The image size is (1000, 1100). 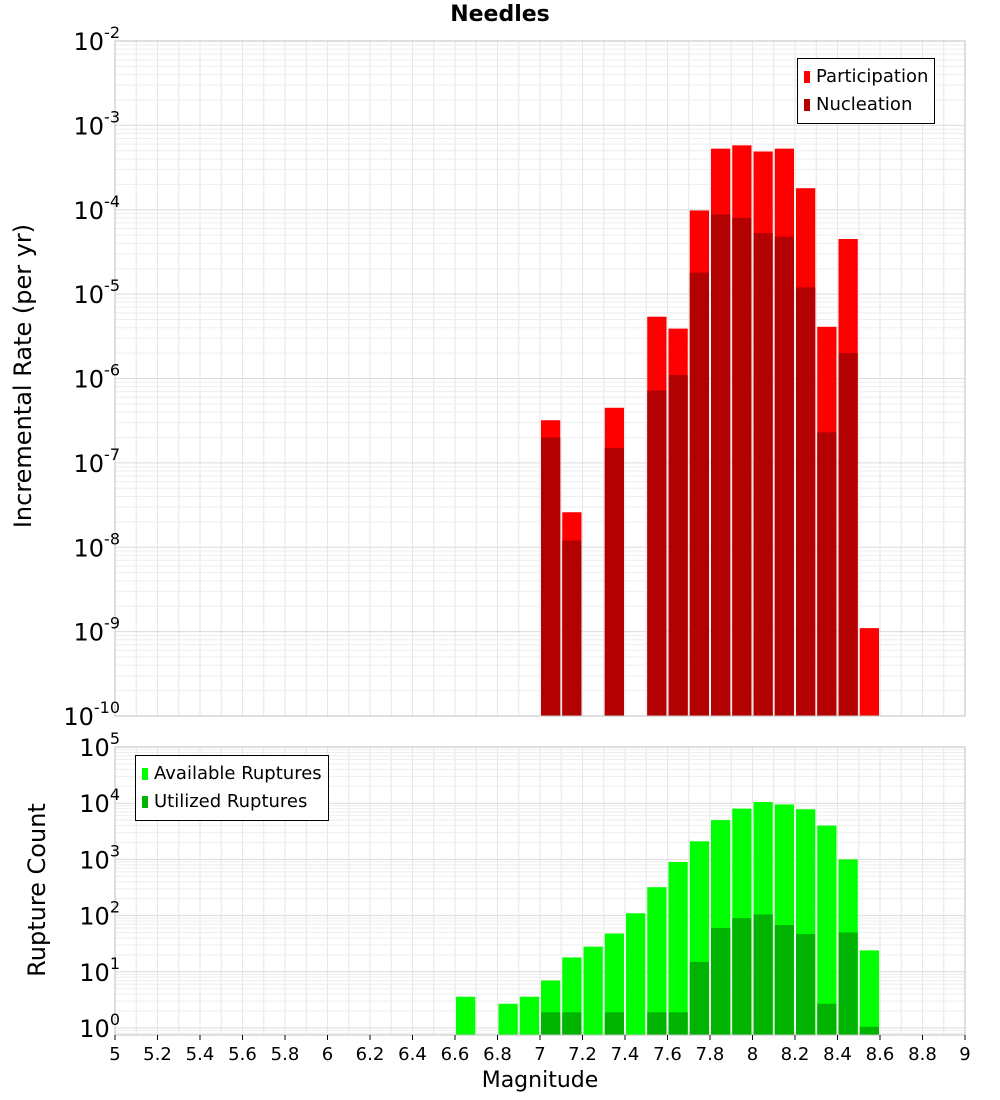 I want to click on x-tick-label: 7.8, so click(x=710, y=1054).